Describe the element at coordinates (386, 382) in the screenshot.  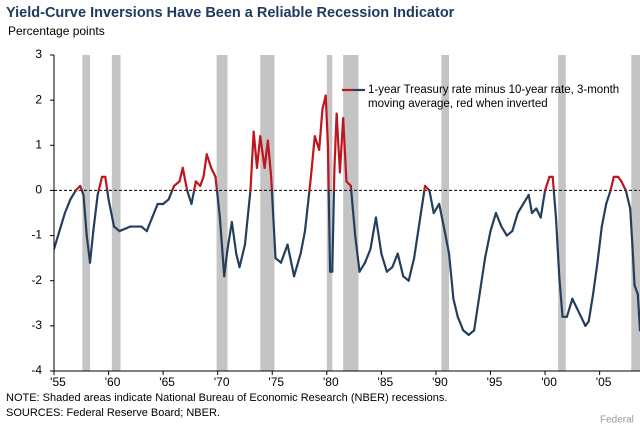
I see `x-tick-label: '85` at that location.